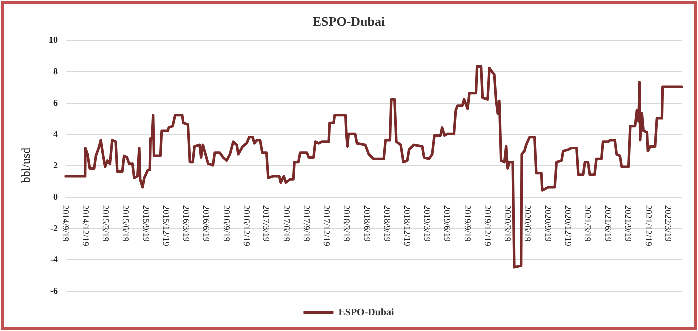  I want to click on x-tick-label: 2018/3/19, so click(347, 223).